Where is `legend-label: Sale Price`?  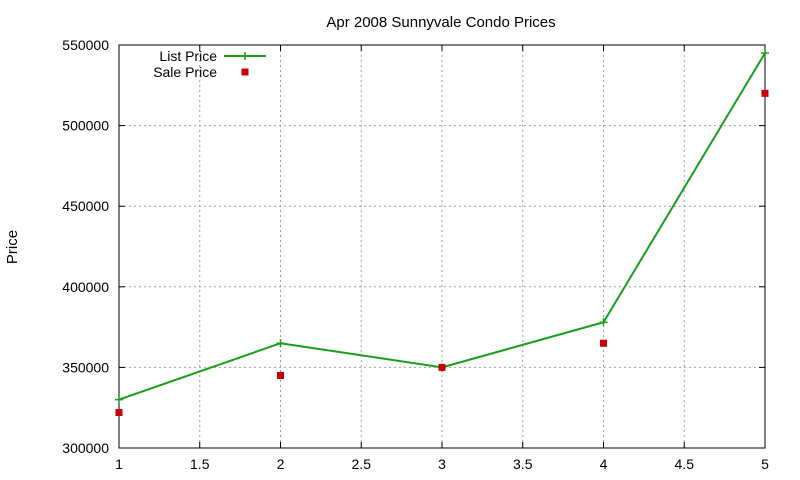 legend-label: Sale Price is located at coordinates (185, 72).